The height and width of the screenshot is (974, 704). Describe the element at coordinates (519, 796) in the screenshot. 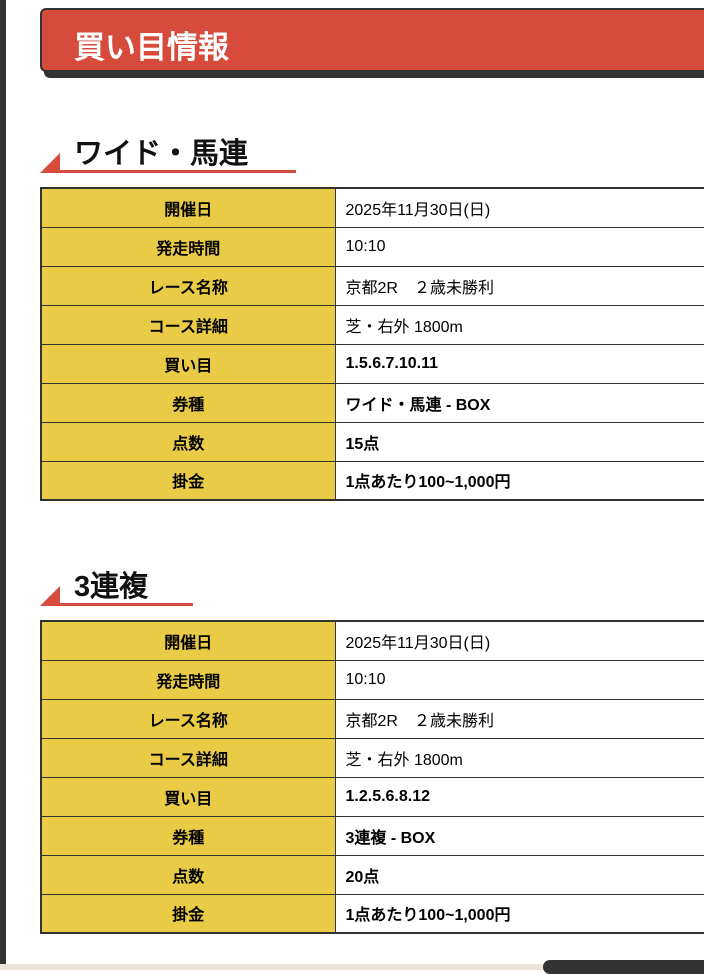

I see `row-value: 1.2.5.6.8.12` at that location.